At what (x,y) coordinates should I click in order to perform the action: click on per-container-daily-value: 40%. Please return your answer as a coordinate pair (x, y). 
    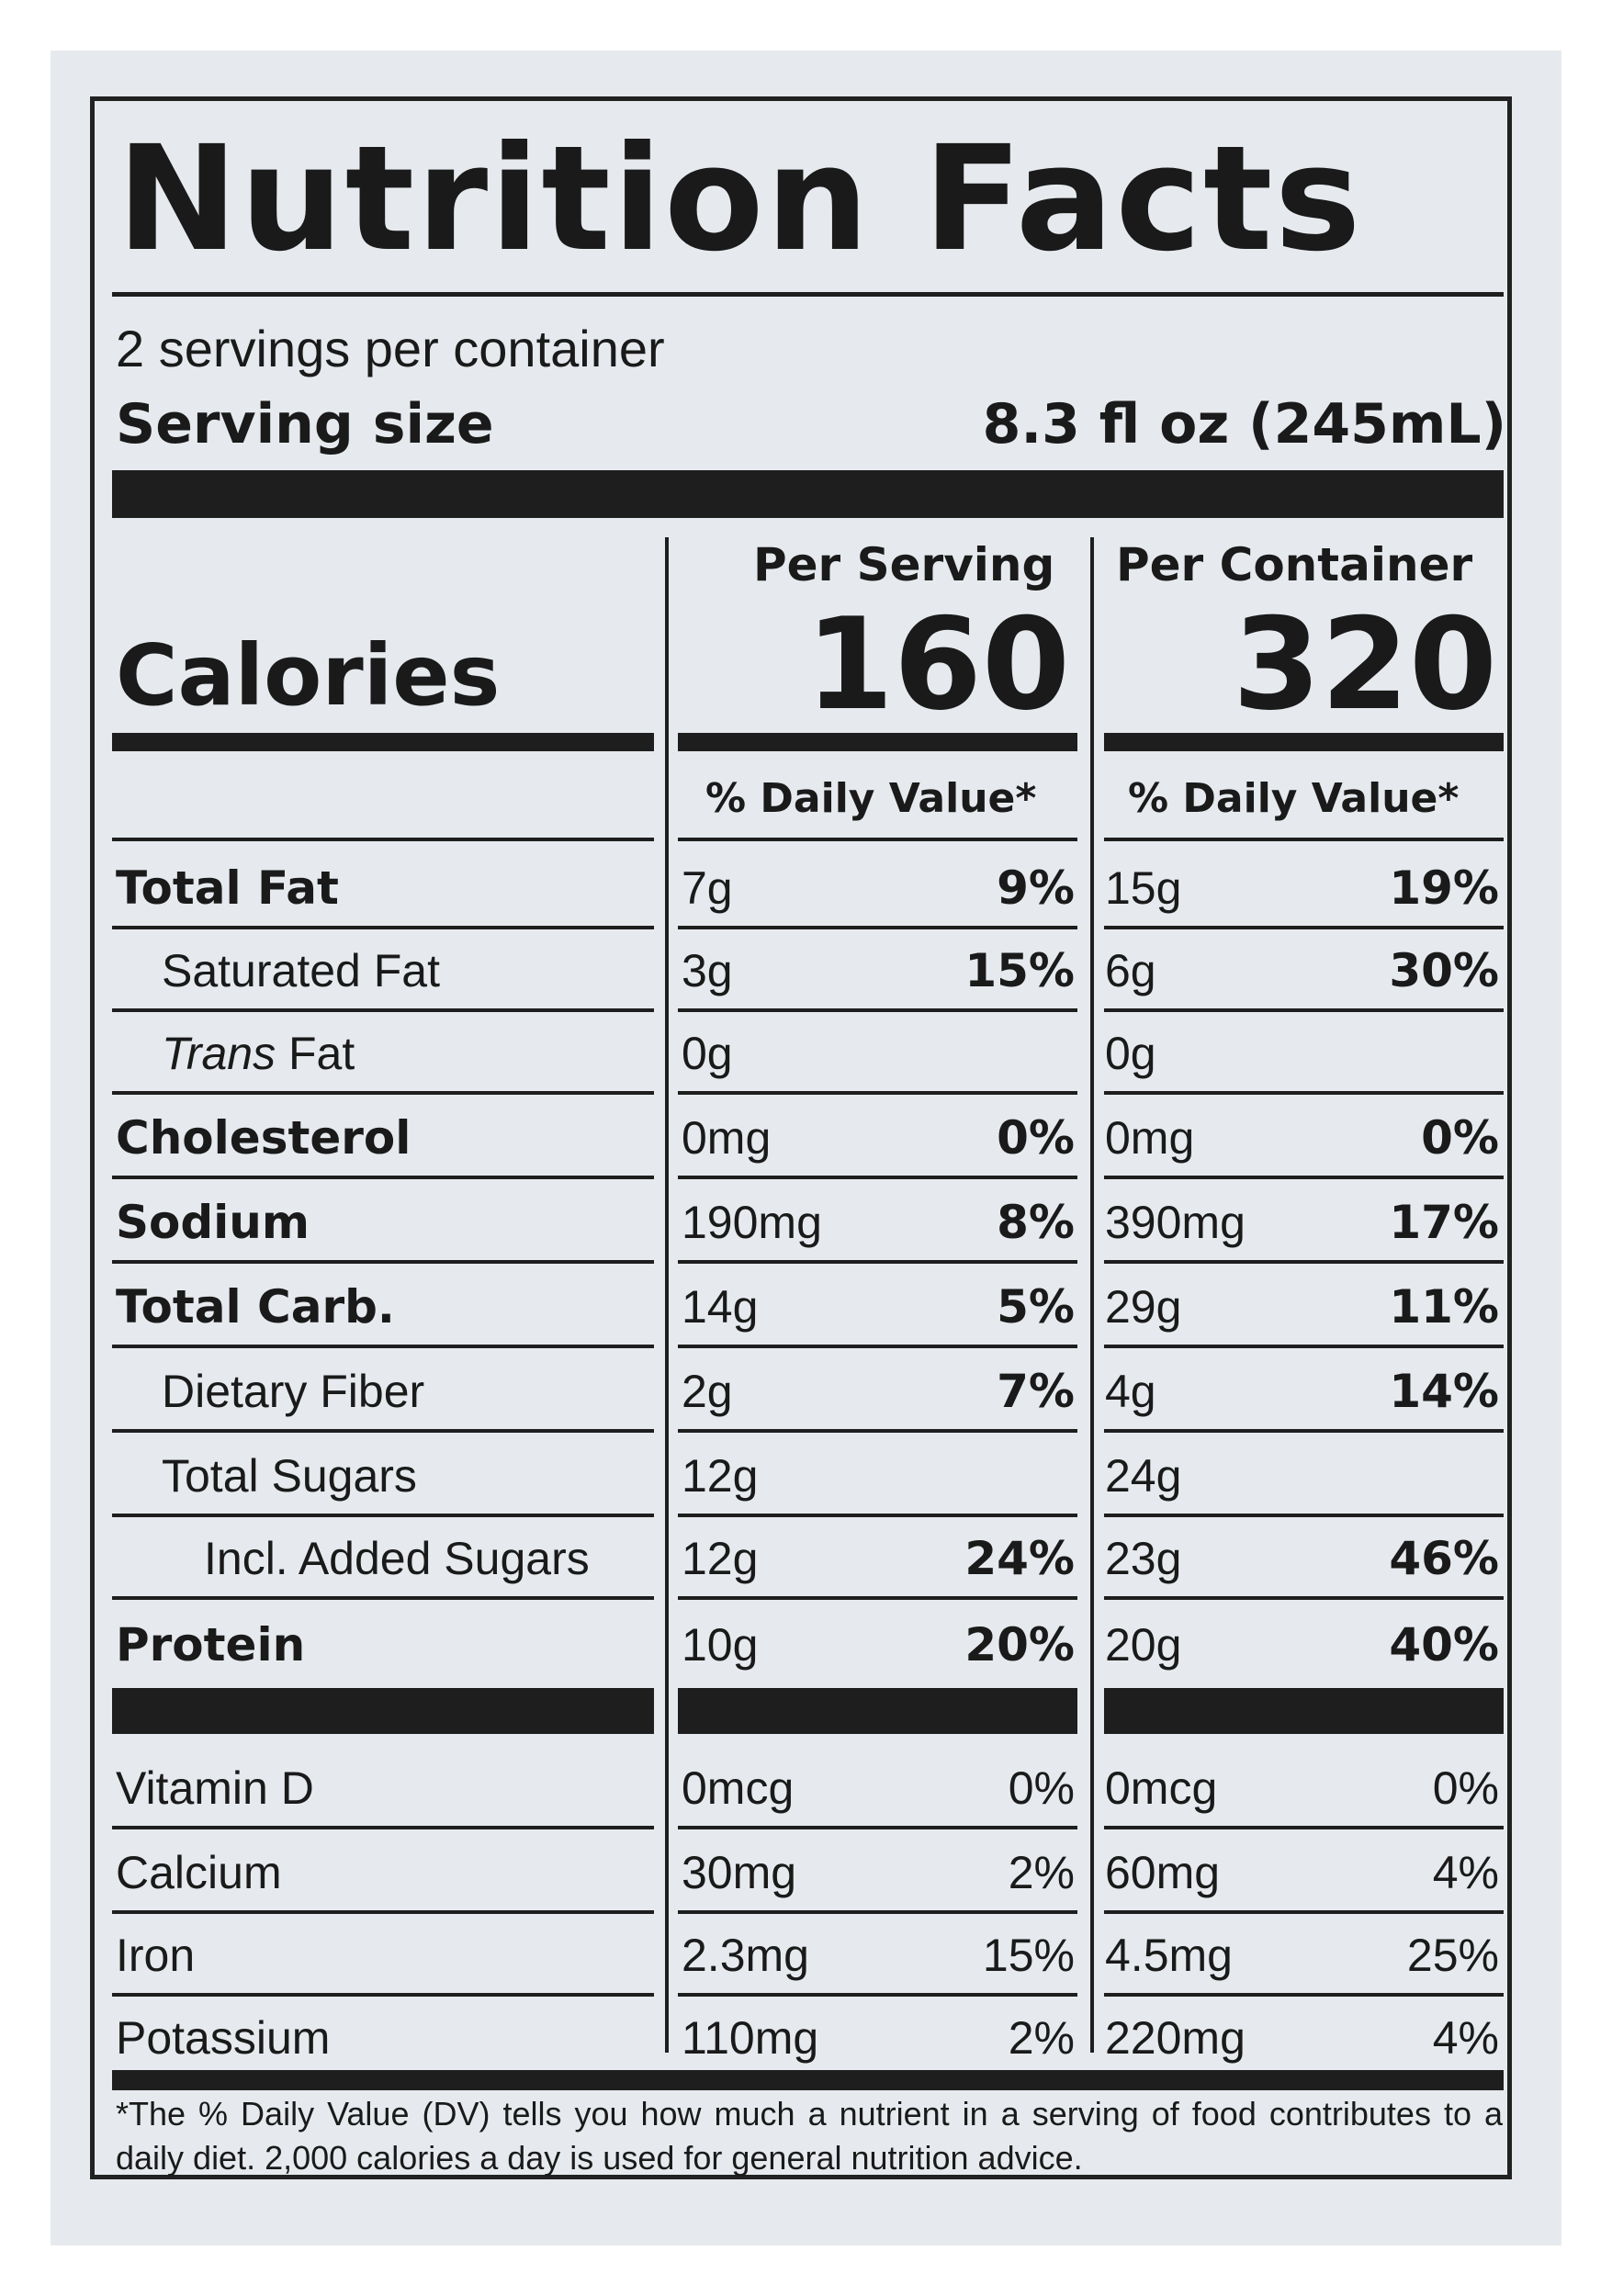
    Looking at the image, I should click on (1444, 1644).